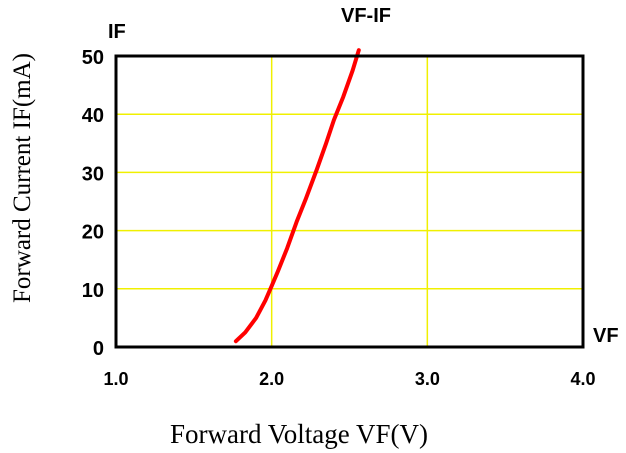  Describe the element at coordinates (366, 16) in the screenshot. I see `chart-title: VF-IF` at that location.